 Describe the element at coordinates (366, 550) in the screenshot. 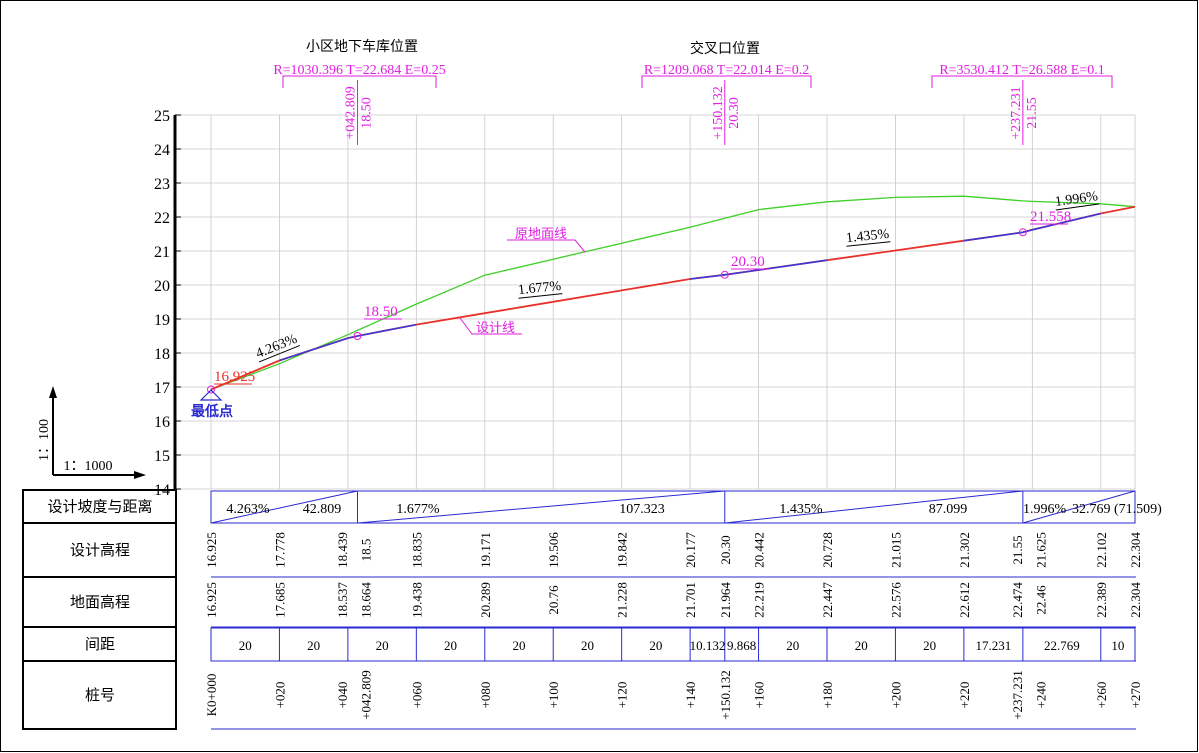

I see `design-elevation-value: 18.5` at that location.